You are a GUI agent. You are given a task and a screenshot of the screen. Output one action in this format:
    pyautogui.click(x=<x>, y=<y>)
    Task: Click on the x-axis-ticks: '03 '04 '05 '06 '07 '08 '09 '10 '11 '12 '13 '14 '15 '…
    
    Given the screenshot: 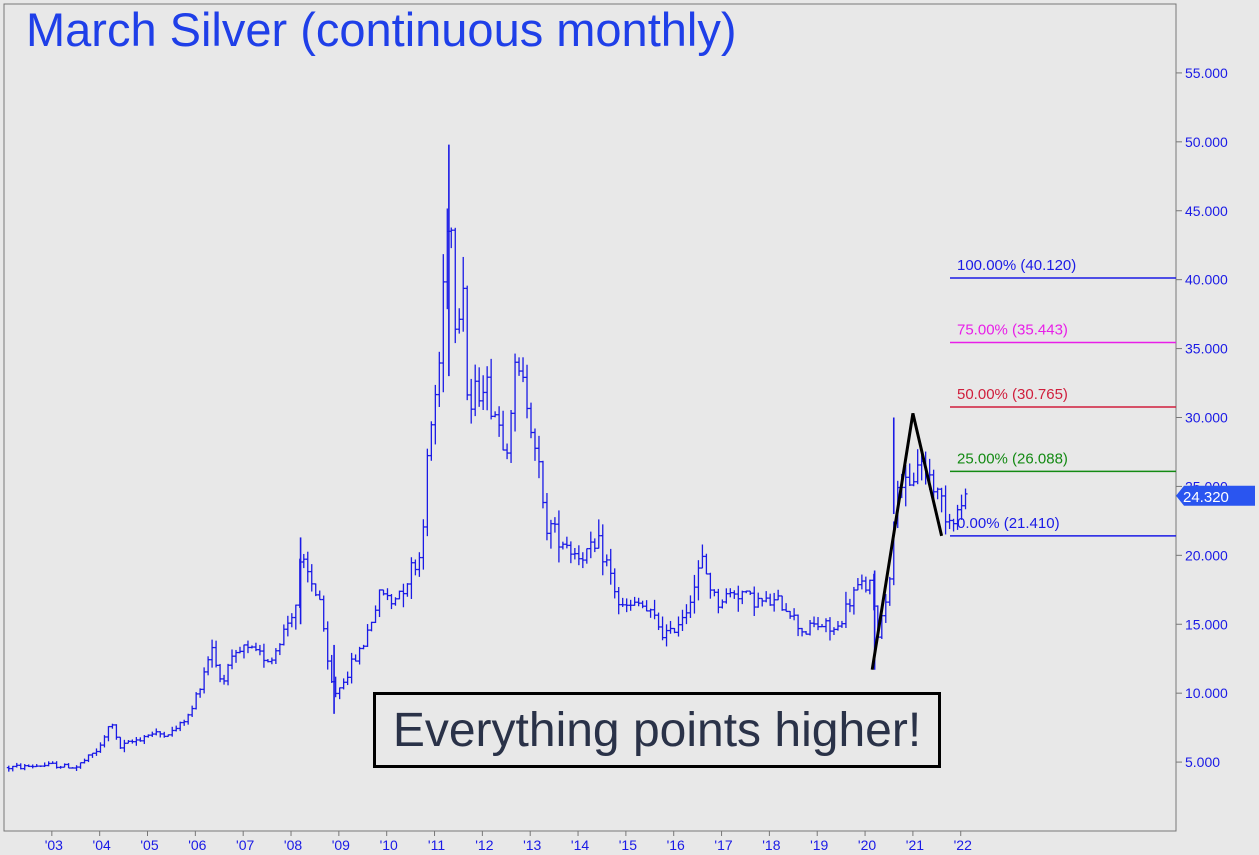 What is the action you would take?
    pyautogui.click(x=508, y=842)
    